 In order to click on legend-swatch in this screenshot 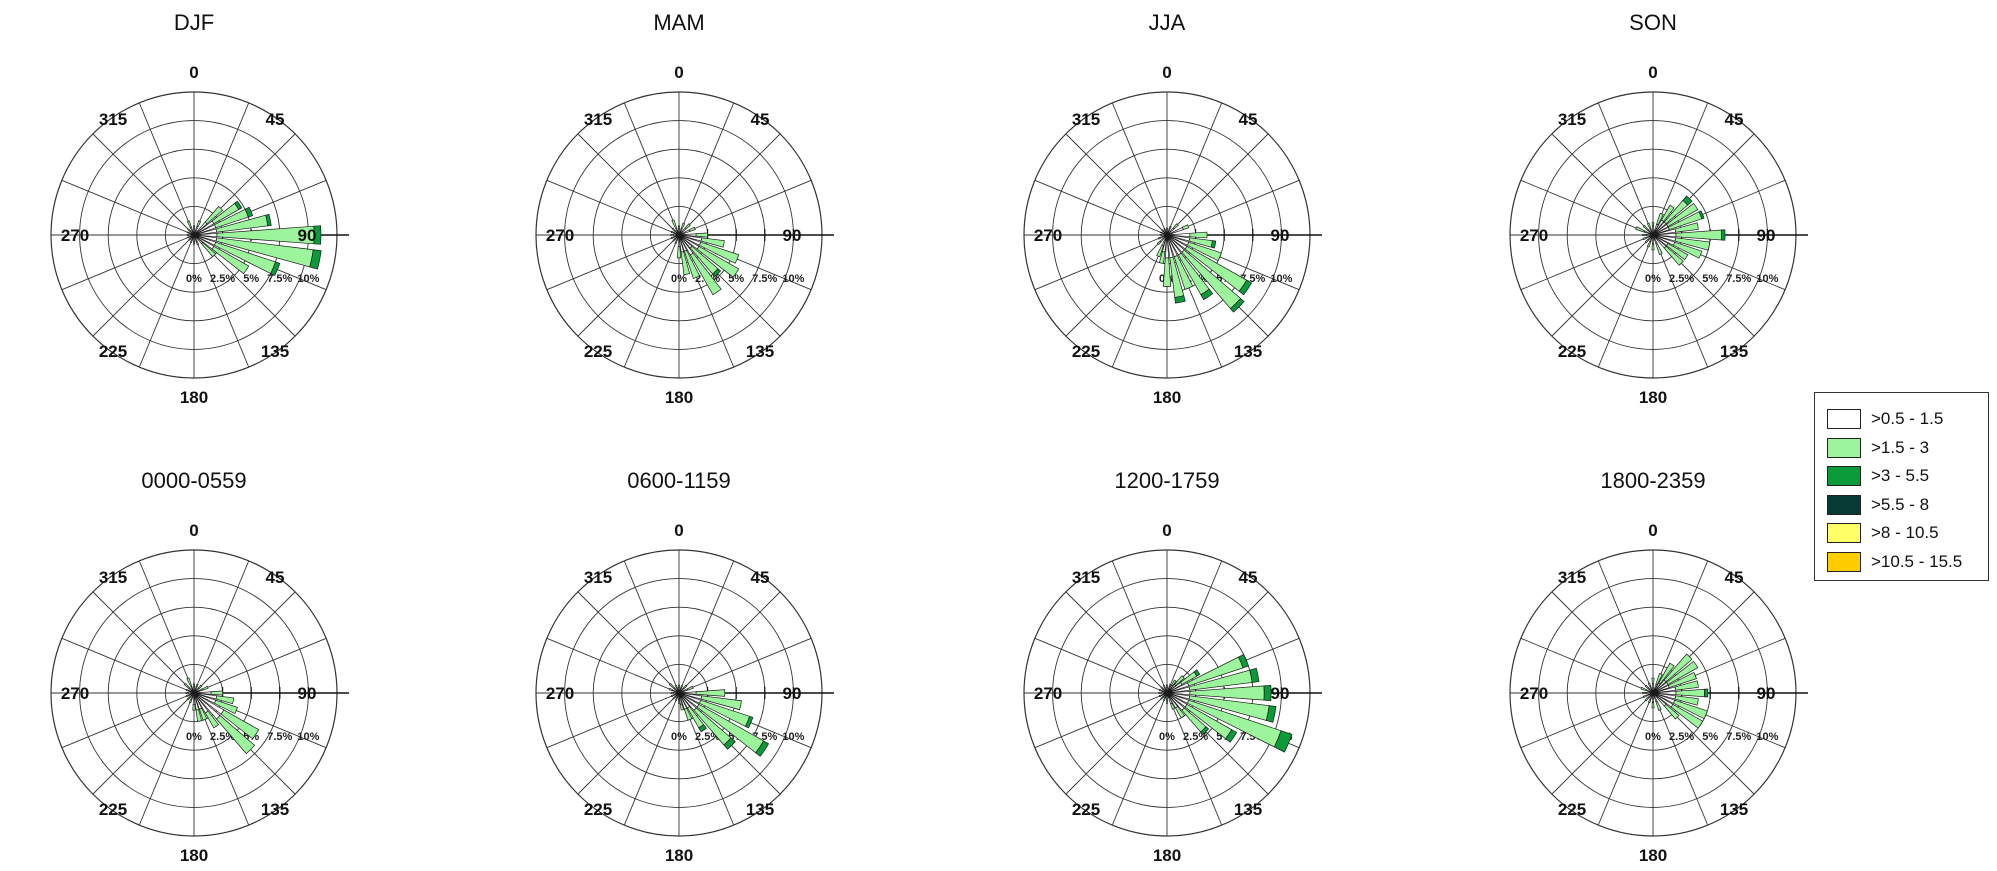, I will do `click(1844, 504)`.